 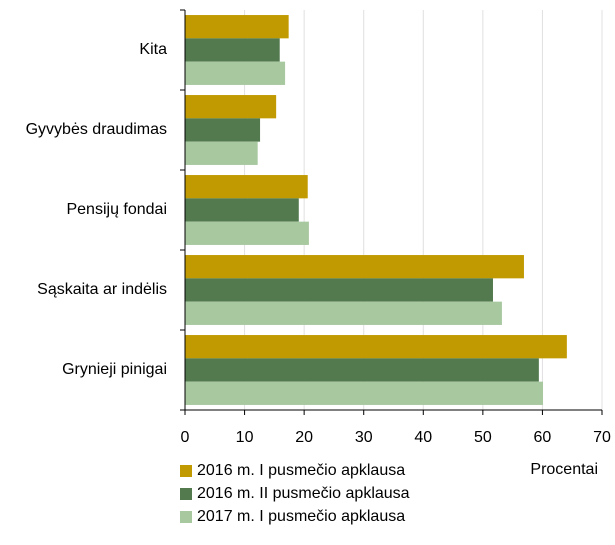 What do you see at coordinates (153, 49) in the screenshot?
I see `y-tick-label: Kita` at bounding box center [153, 49].